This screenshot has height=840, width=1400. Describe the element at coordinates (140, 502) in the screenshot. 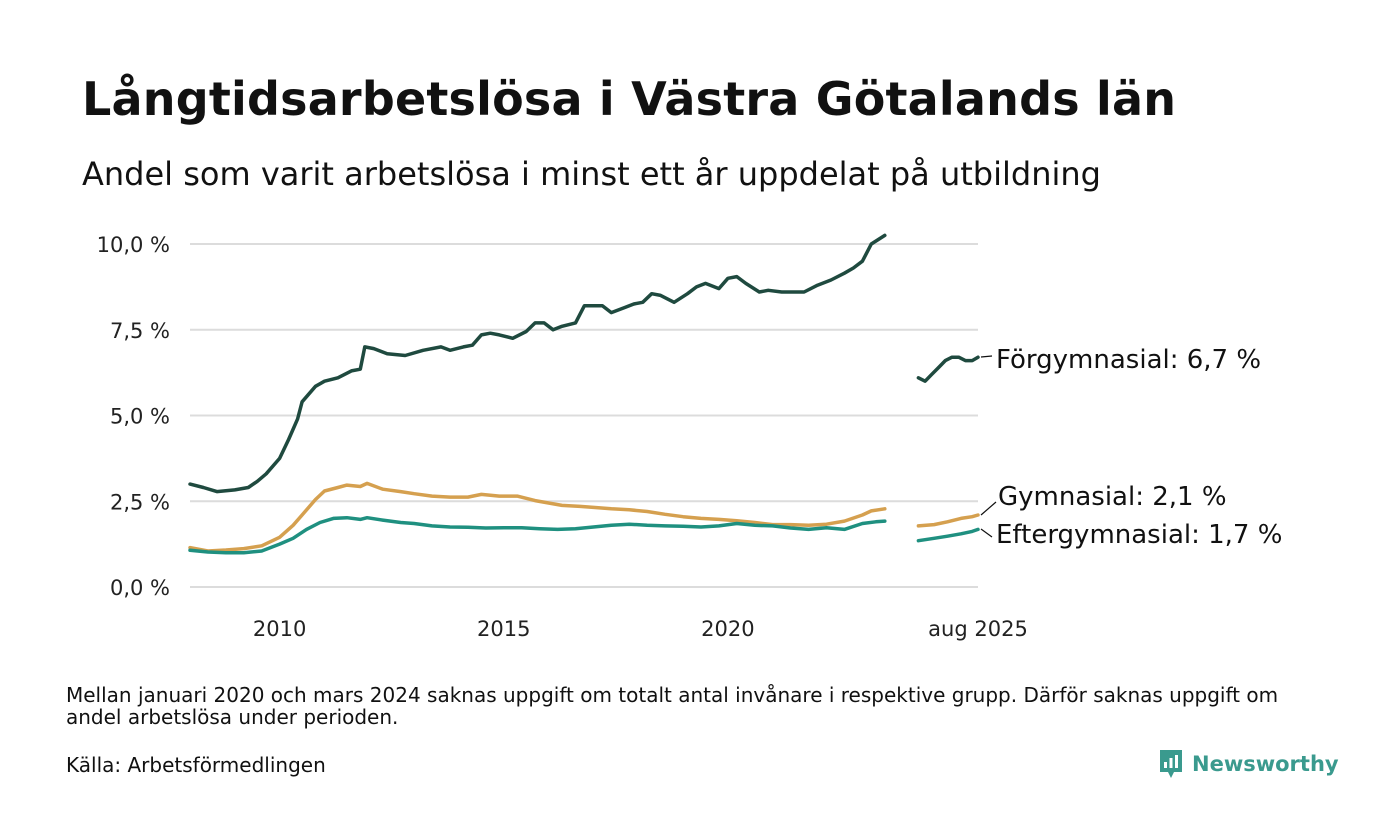

I see `y-tick-label: 2,5 %` at that location.